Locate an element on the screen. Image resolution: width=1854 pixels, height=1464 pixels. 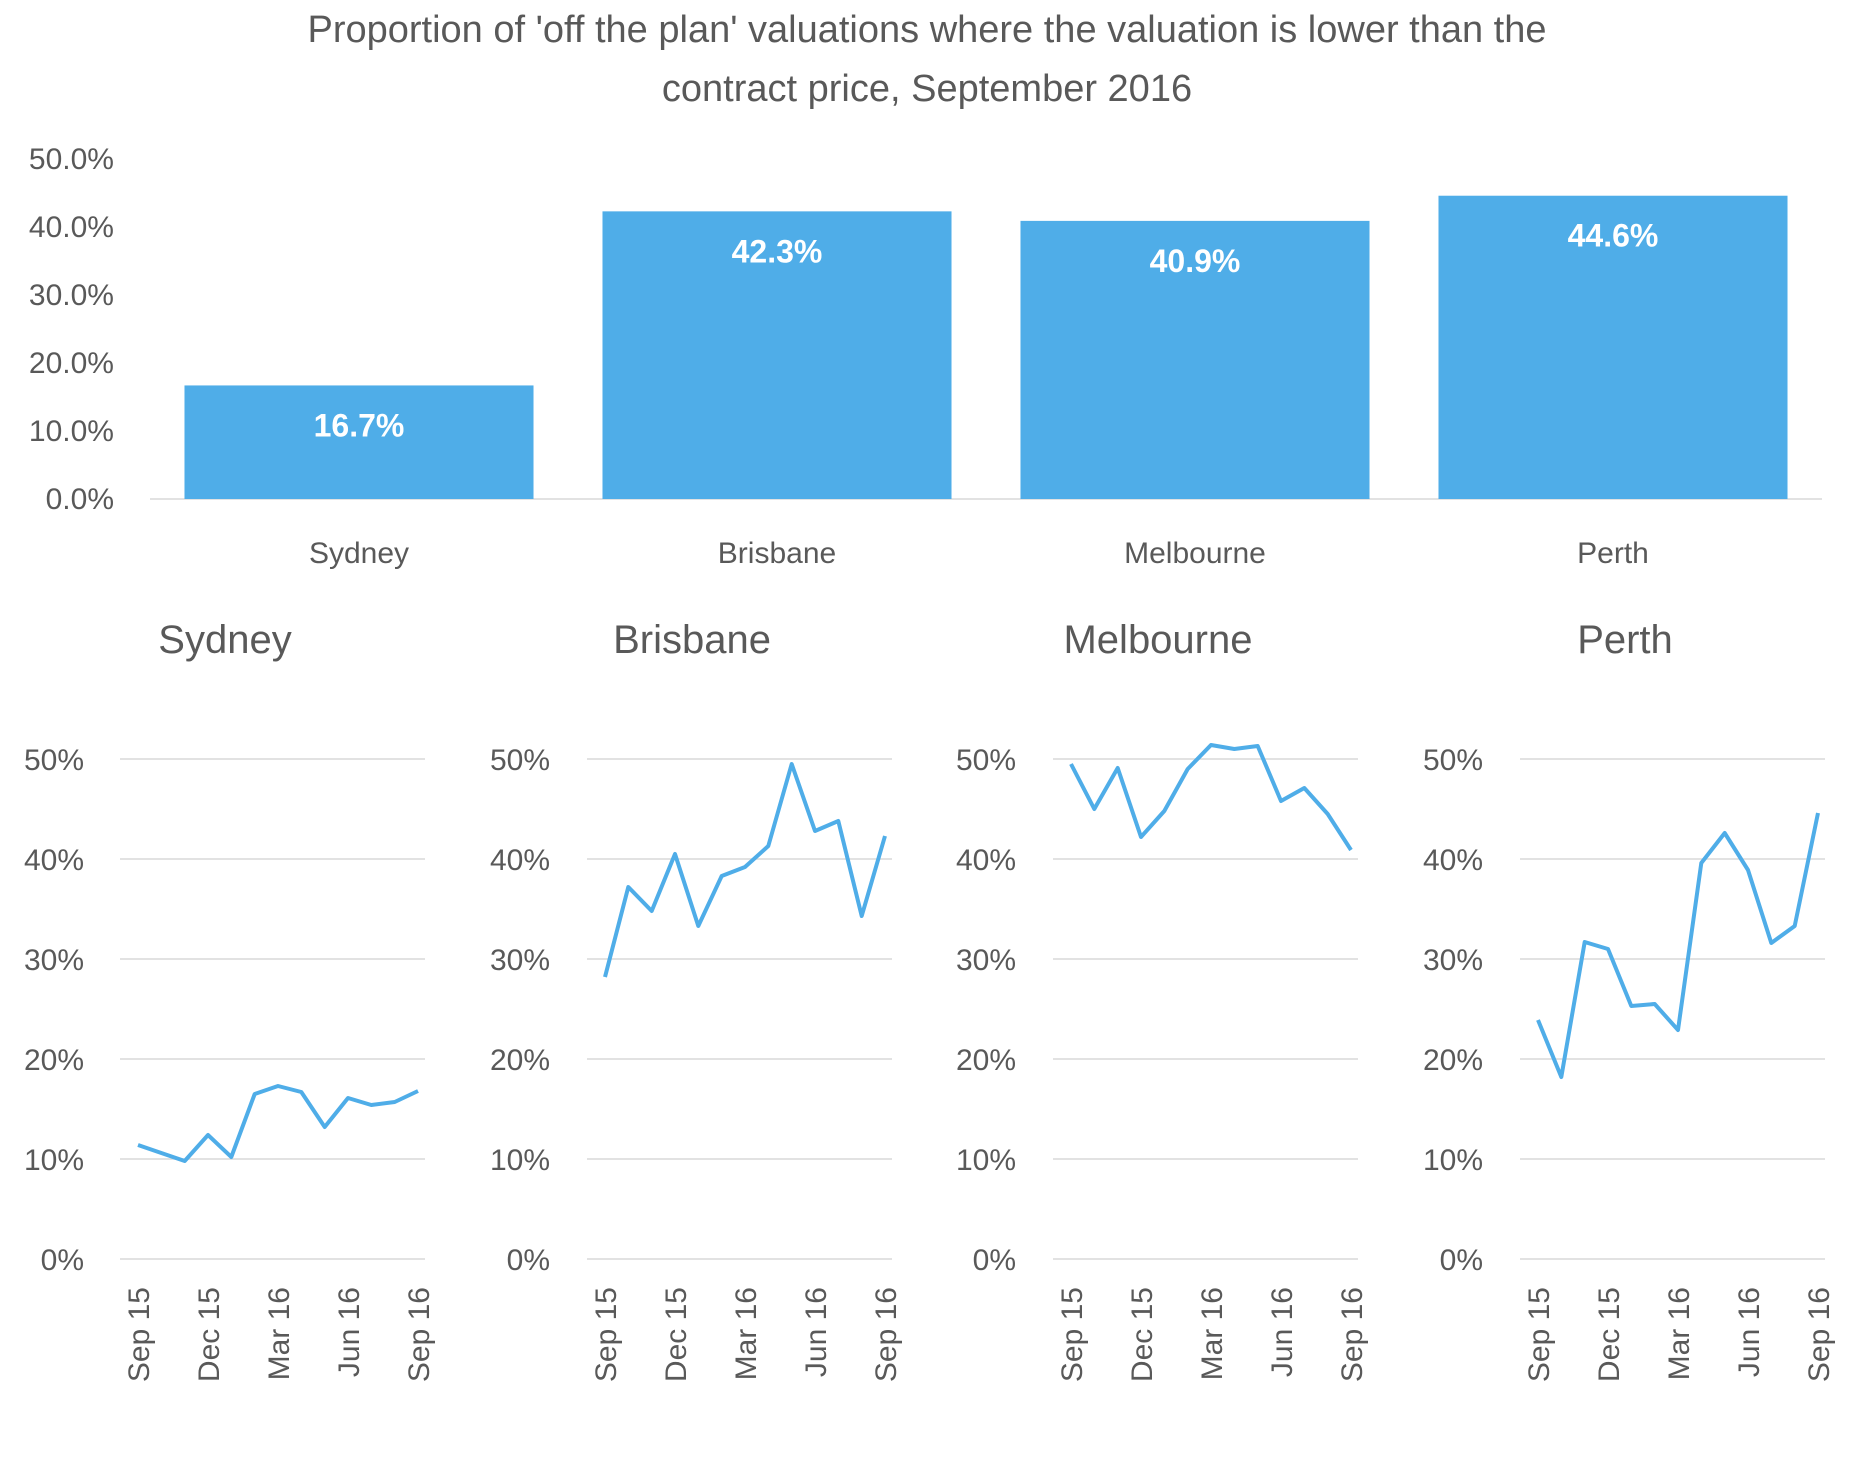
sydney-x-tick-label: Mar 16 is located at coordinates (279, 1333).